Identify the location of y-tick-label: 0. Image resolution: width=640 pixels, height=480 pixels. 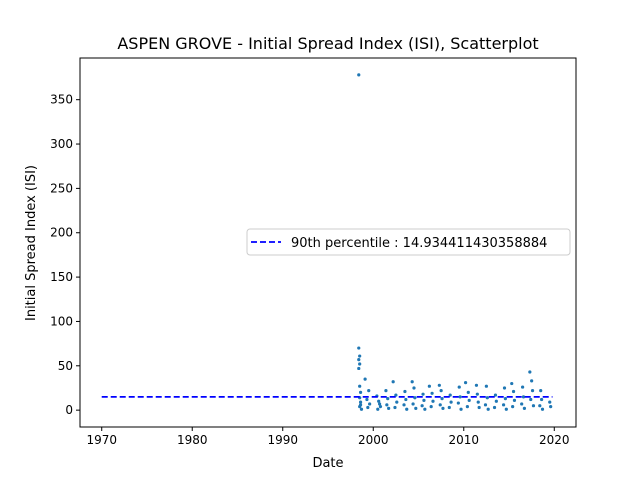
(69, 410).